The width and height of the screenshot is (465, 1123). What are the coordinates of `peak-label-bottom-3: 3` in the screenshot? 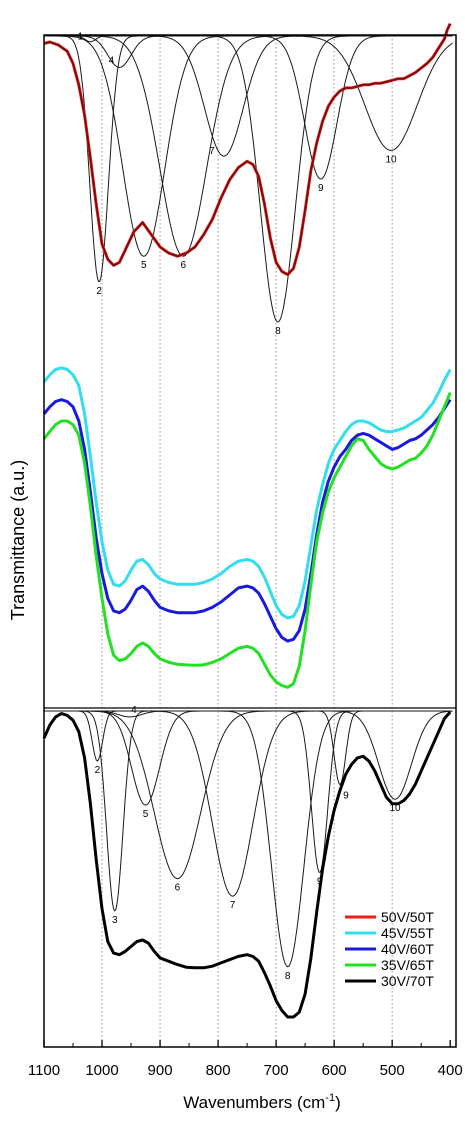 It's located at (115, 920).